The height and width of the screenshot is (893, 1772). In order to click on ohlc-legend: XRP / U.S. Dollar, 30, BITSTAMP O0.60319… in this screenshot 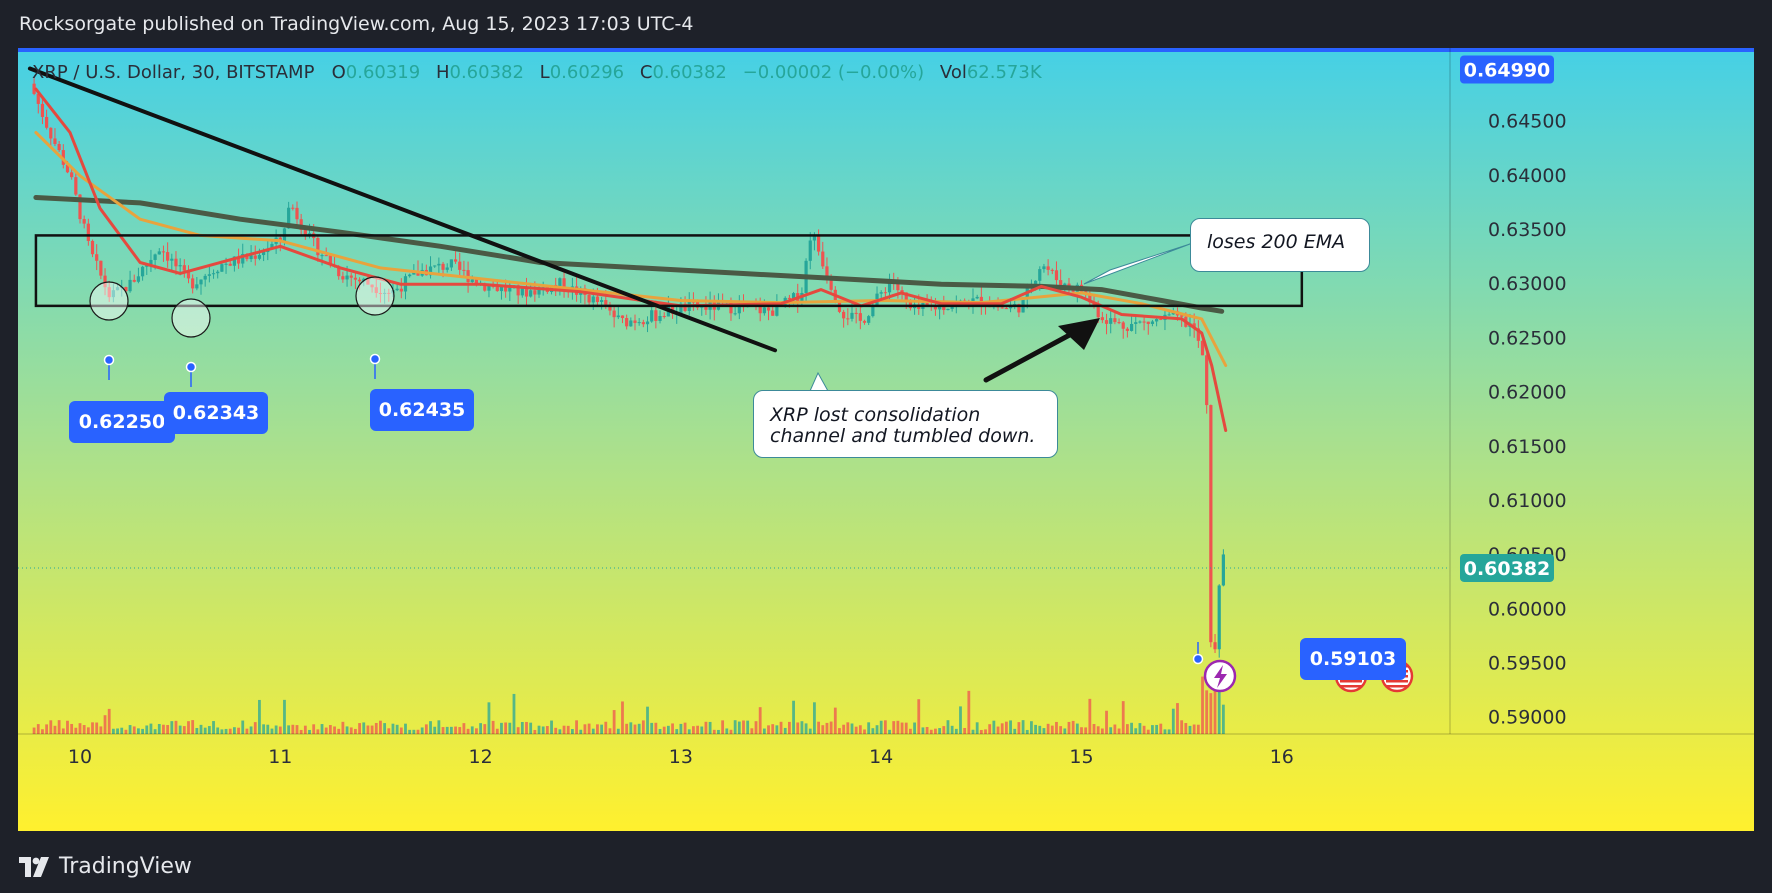, I will do `click(542, 72)`.